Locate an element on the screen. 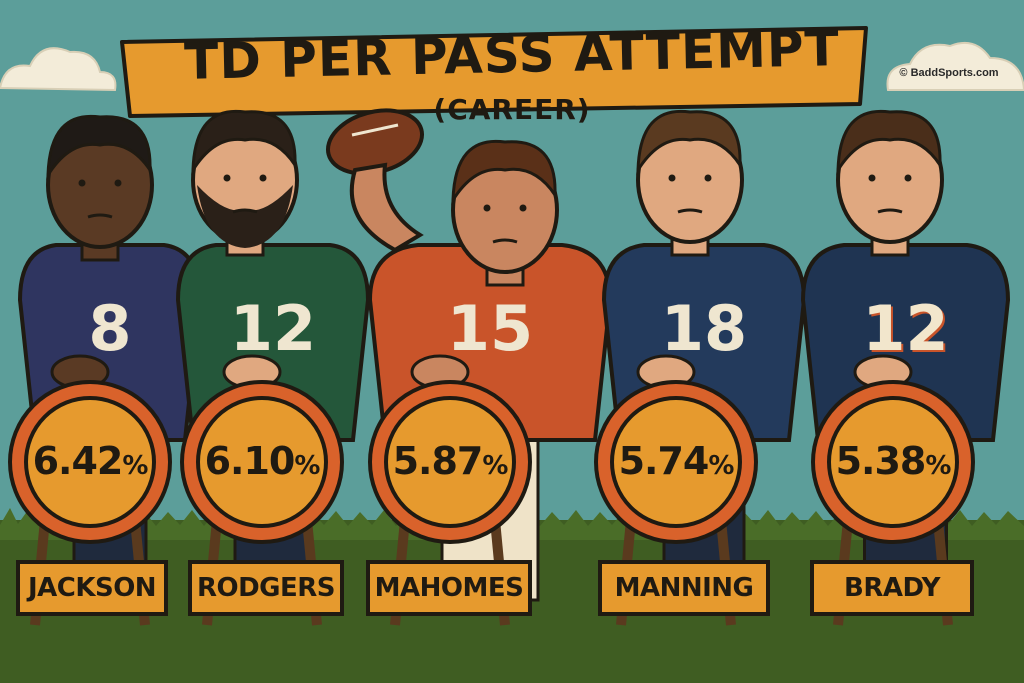 The image size is (1024, 683). jersey-number: 8 is located at coordinates (110, 328).